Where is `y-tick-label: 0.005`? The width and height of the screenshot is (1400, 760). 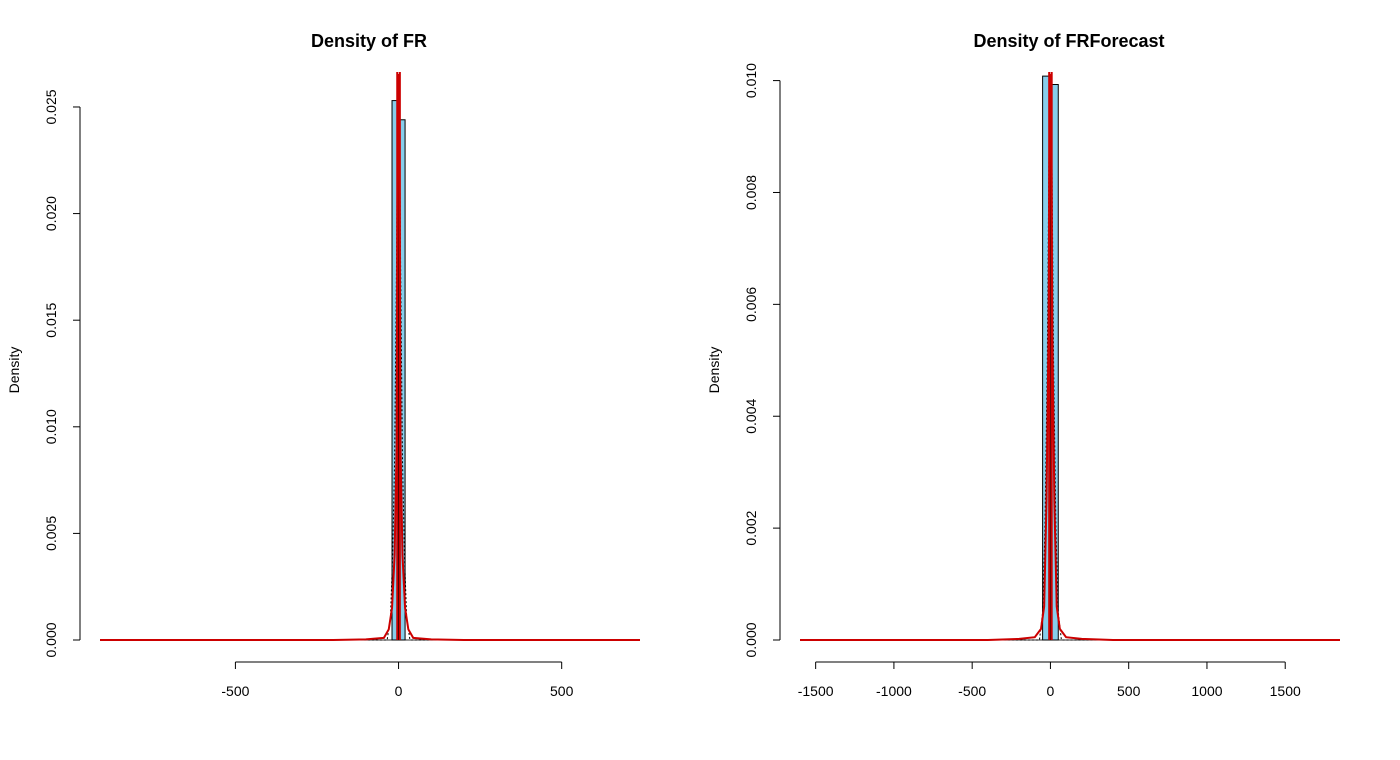 y-tick-label: 0.005 is located at coordinates (51, 533).